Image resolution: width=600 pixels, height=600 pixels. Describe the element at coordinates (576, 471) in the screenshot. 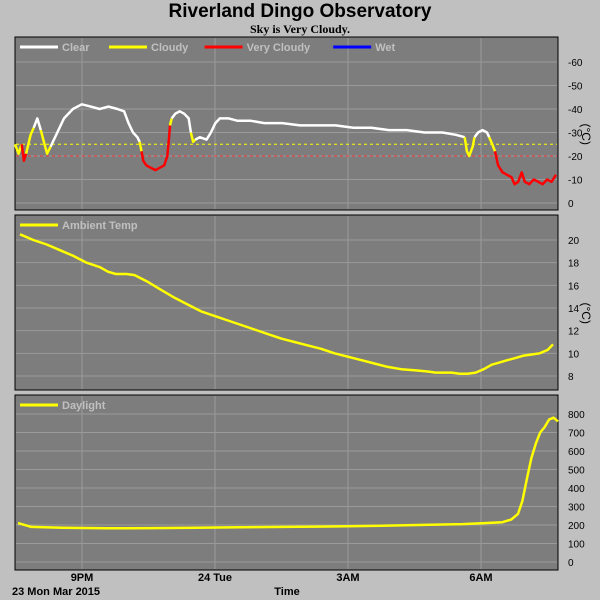

I see `y-tick-label: 500` at that location.